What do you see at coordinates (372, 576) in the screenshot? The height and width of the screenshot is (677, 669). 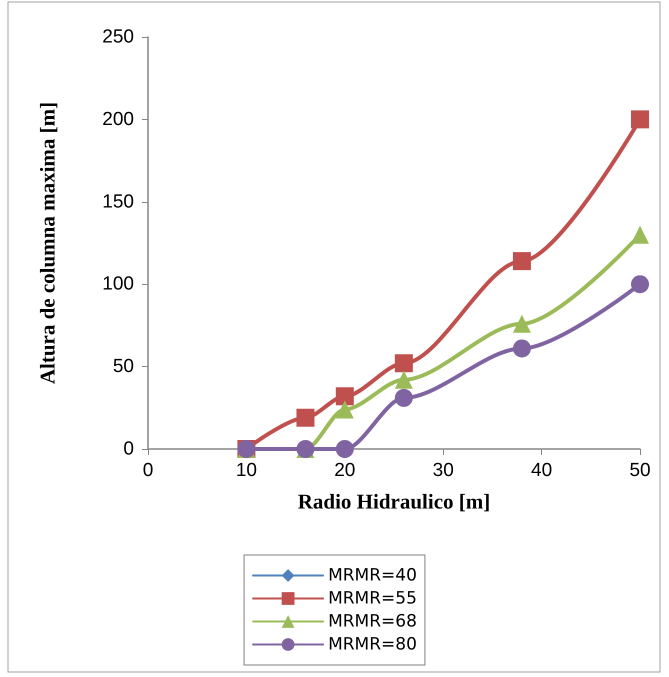 I see `legend-label: MRMR=40` at bounding box center [372, 576].